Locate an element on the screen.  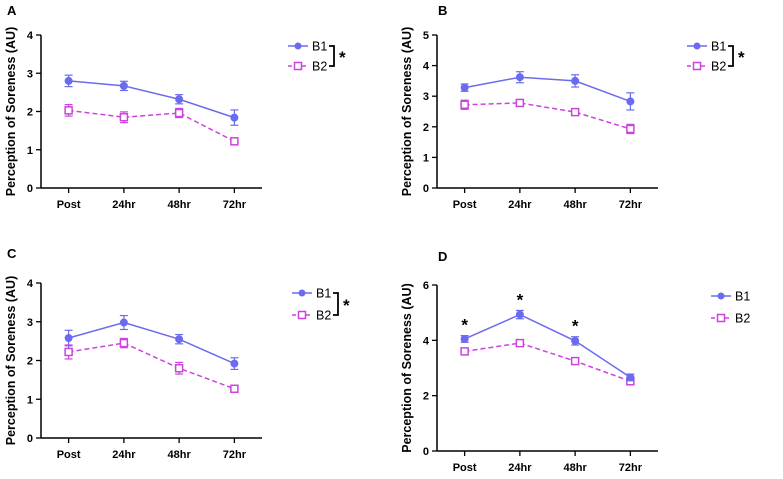
panel-label: A is located at coordinates (12, 10).